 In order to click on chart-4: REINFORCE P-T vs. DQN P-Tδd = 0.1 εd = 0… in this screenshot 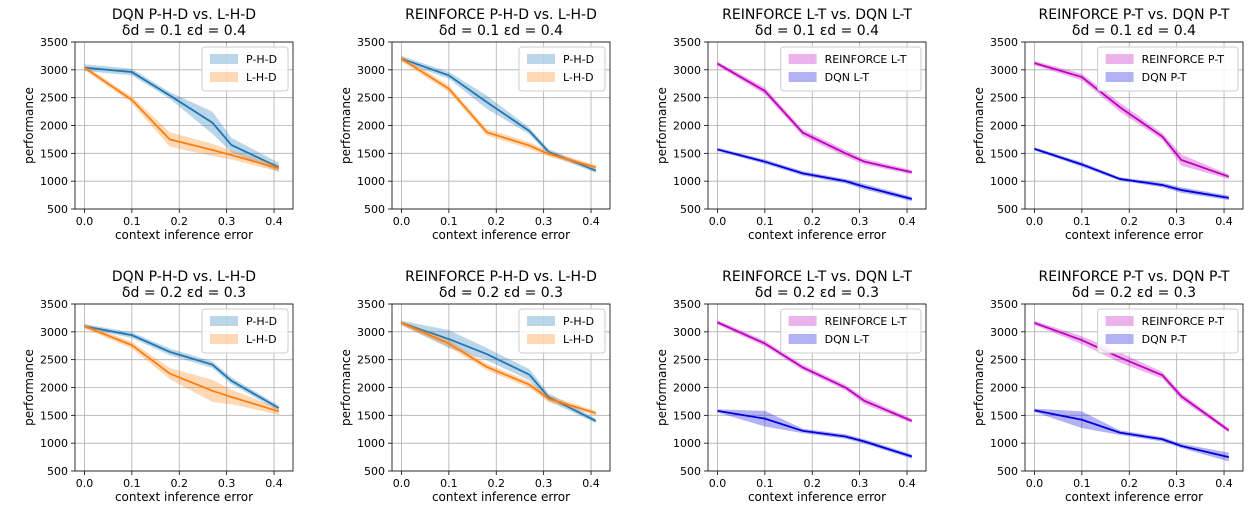, I will do `click(1108, 124)`.